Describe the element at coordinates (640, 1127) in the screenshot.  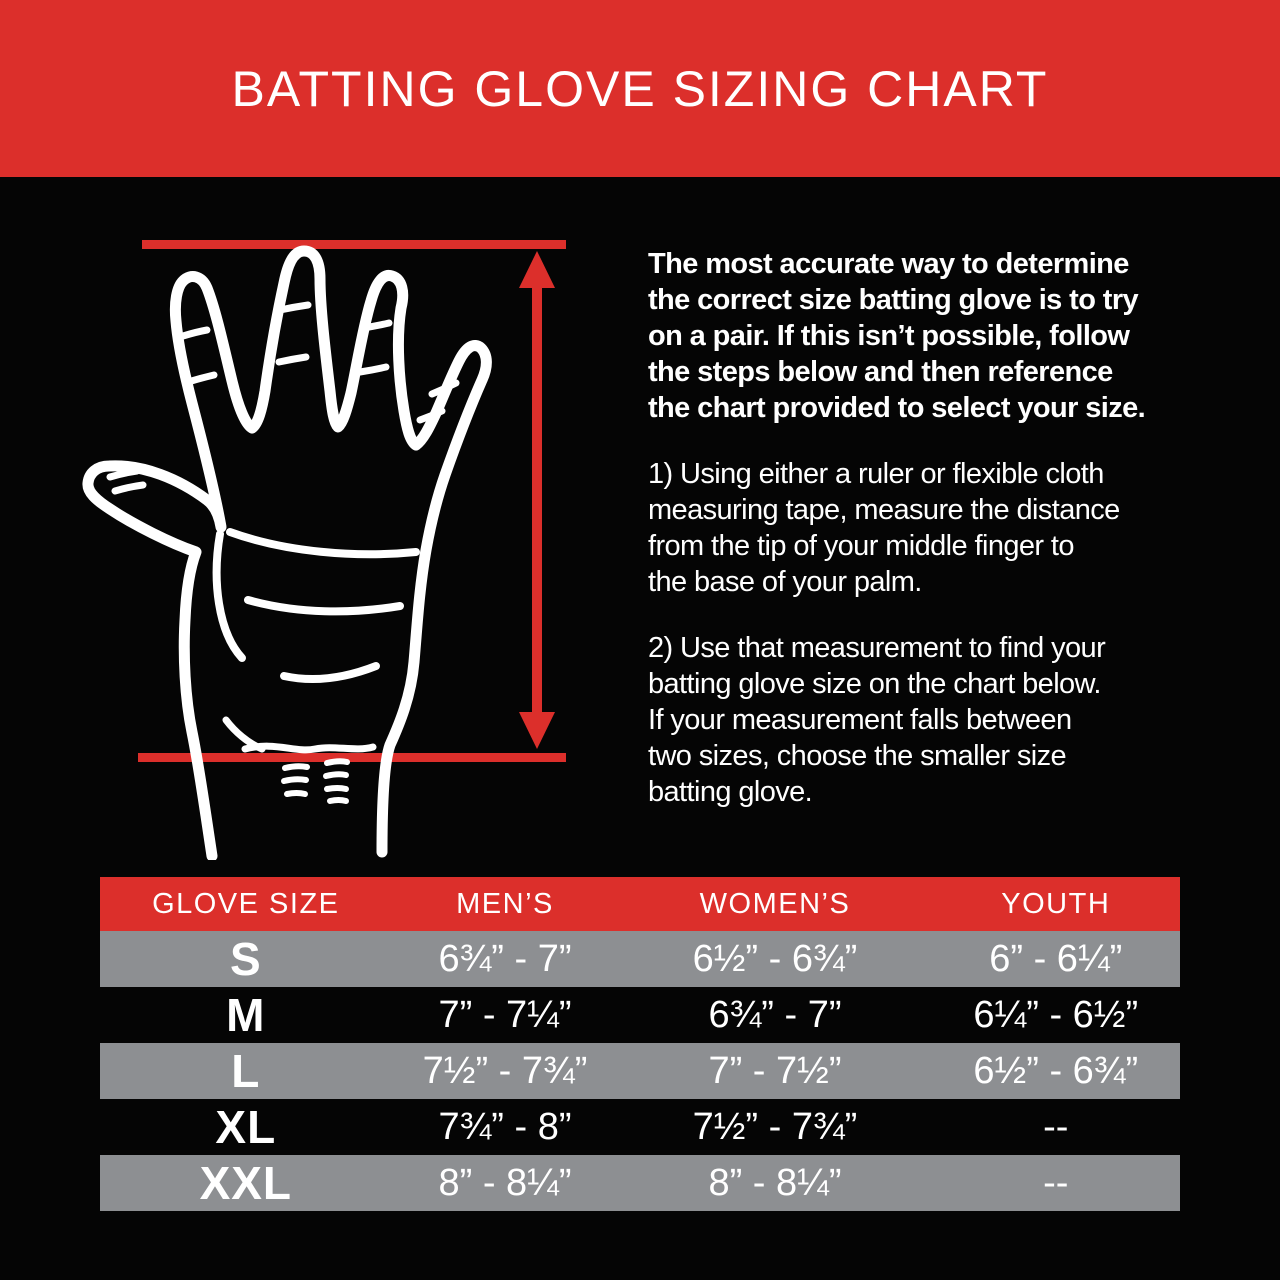
I see `table-row: XL 7¾” - 8” 7½” - 7¾” --` at that location.